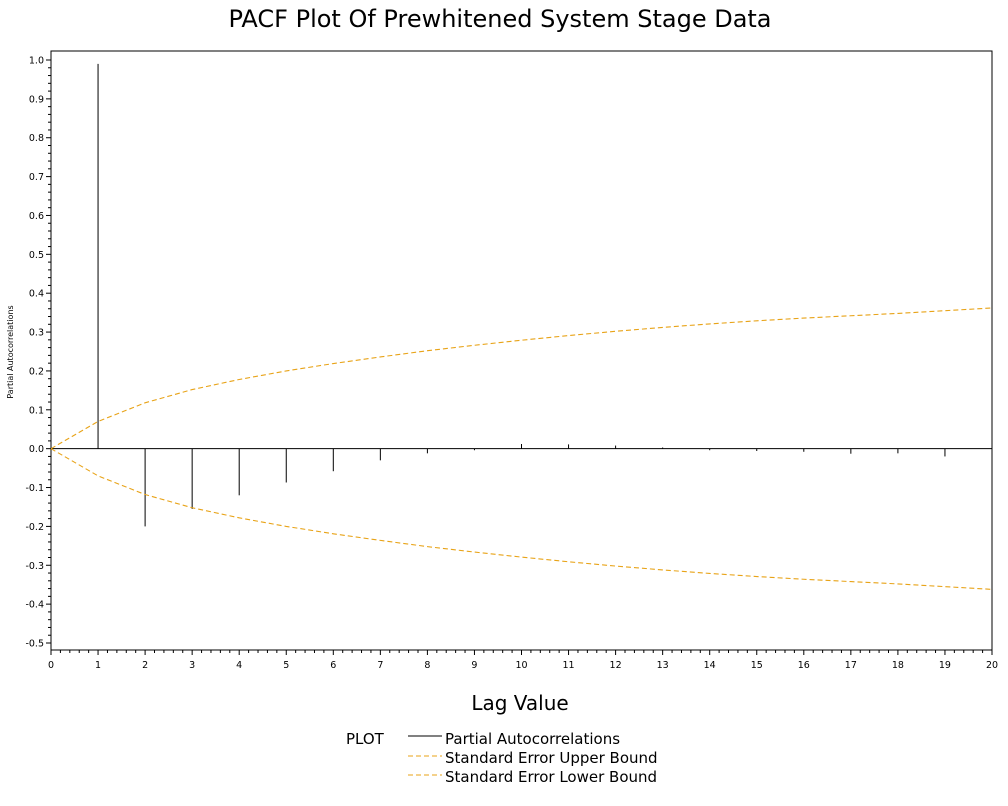 This screenshot has height=806, width=1008. I want to click on x-tick-label: 1, so click(98, 665).